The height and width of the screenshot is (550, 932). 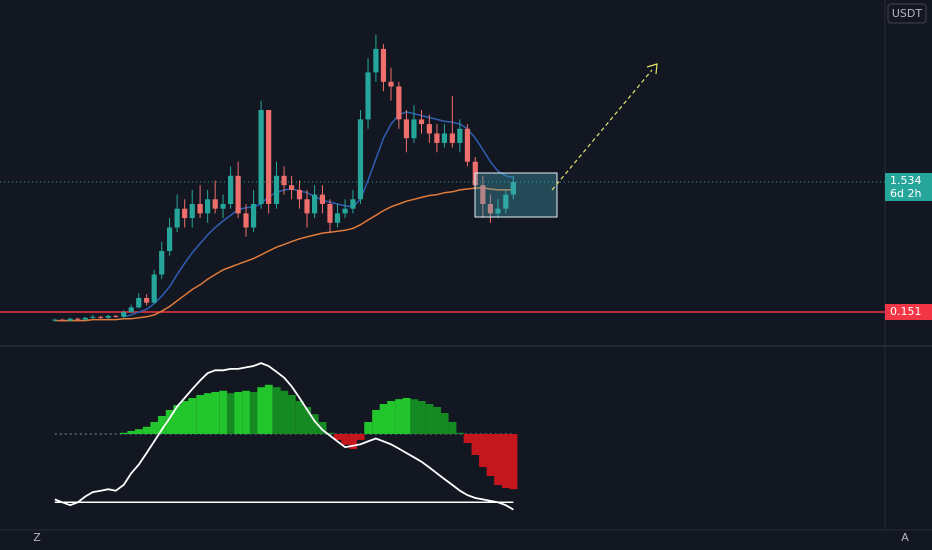 I want to click on currency-label: USDT, so click(x=907, y=13).